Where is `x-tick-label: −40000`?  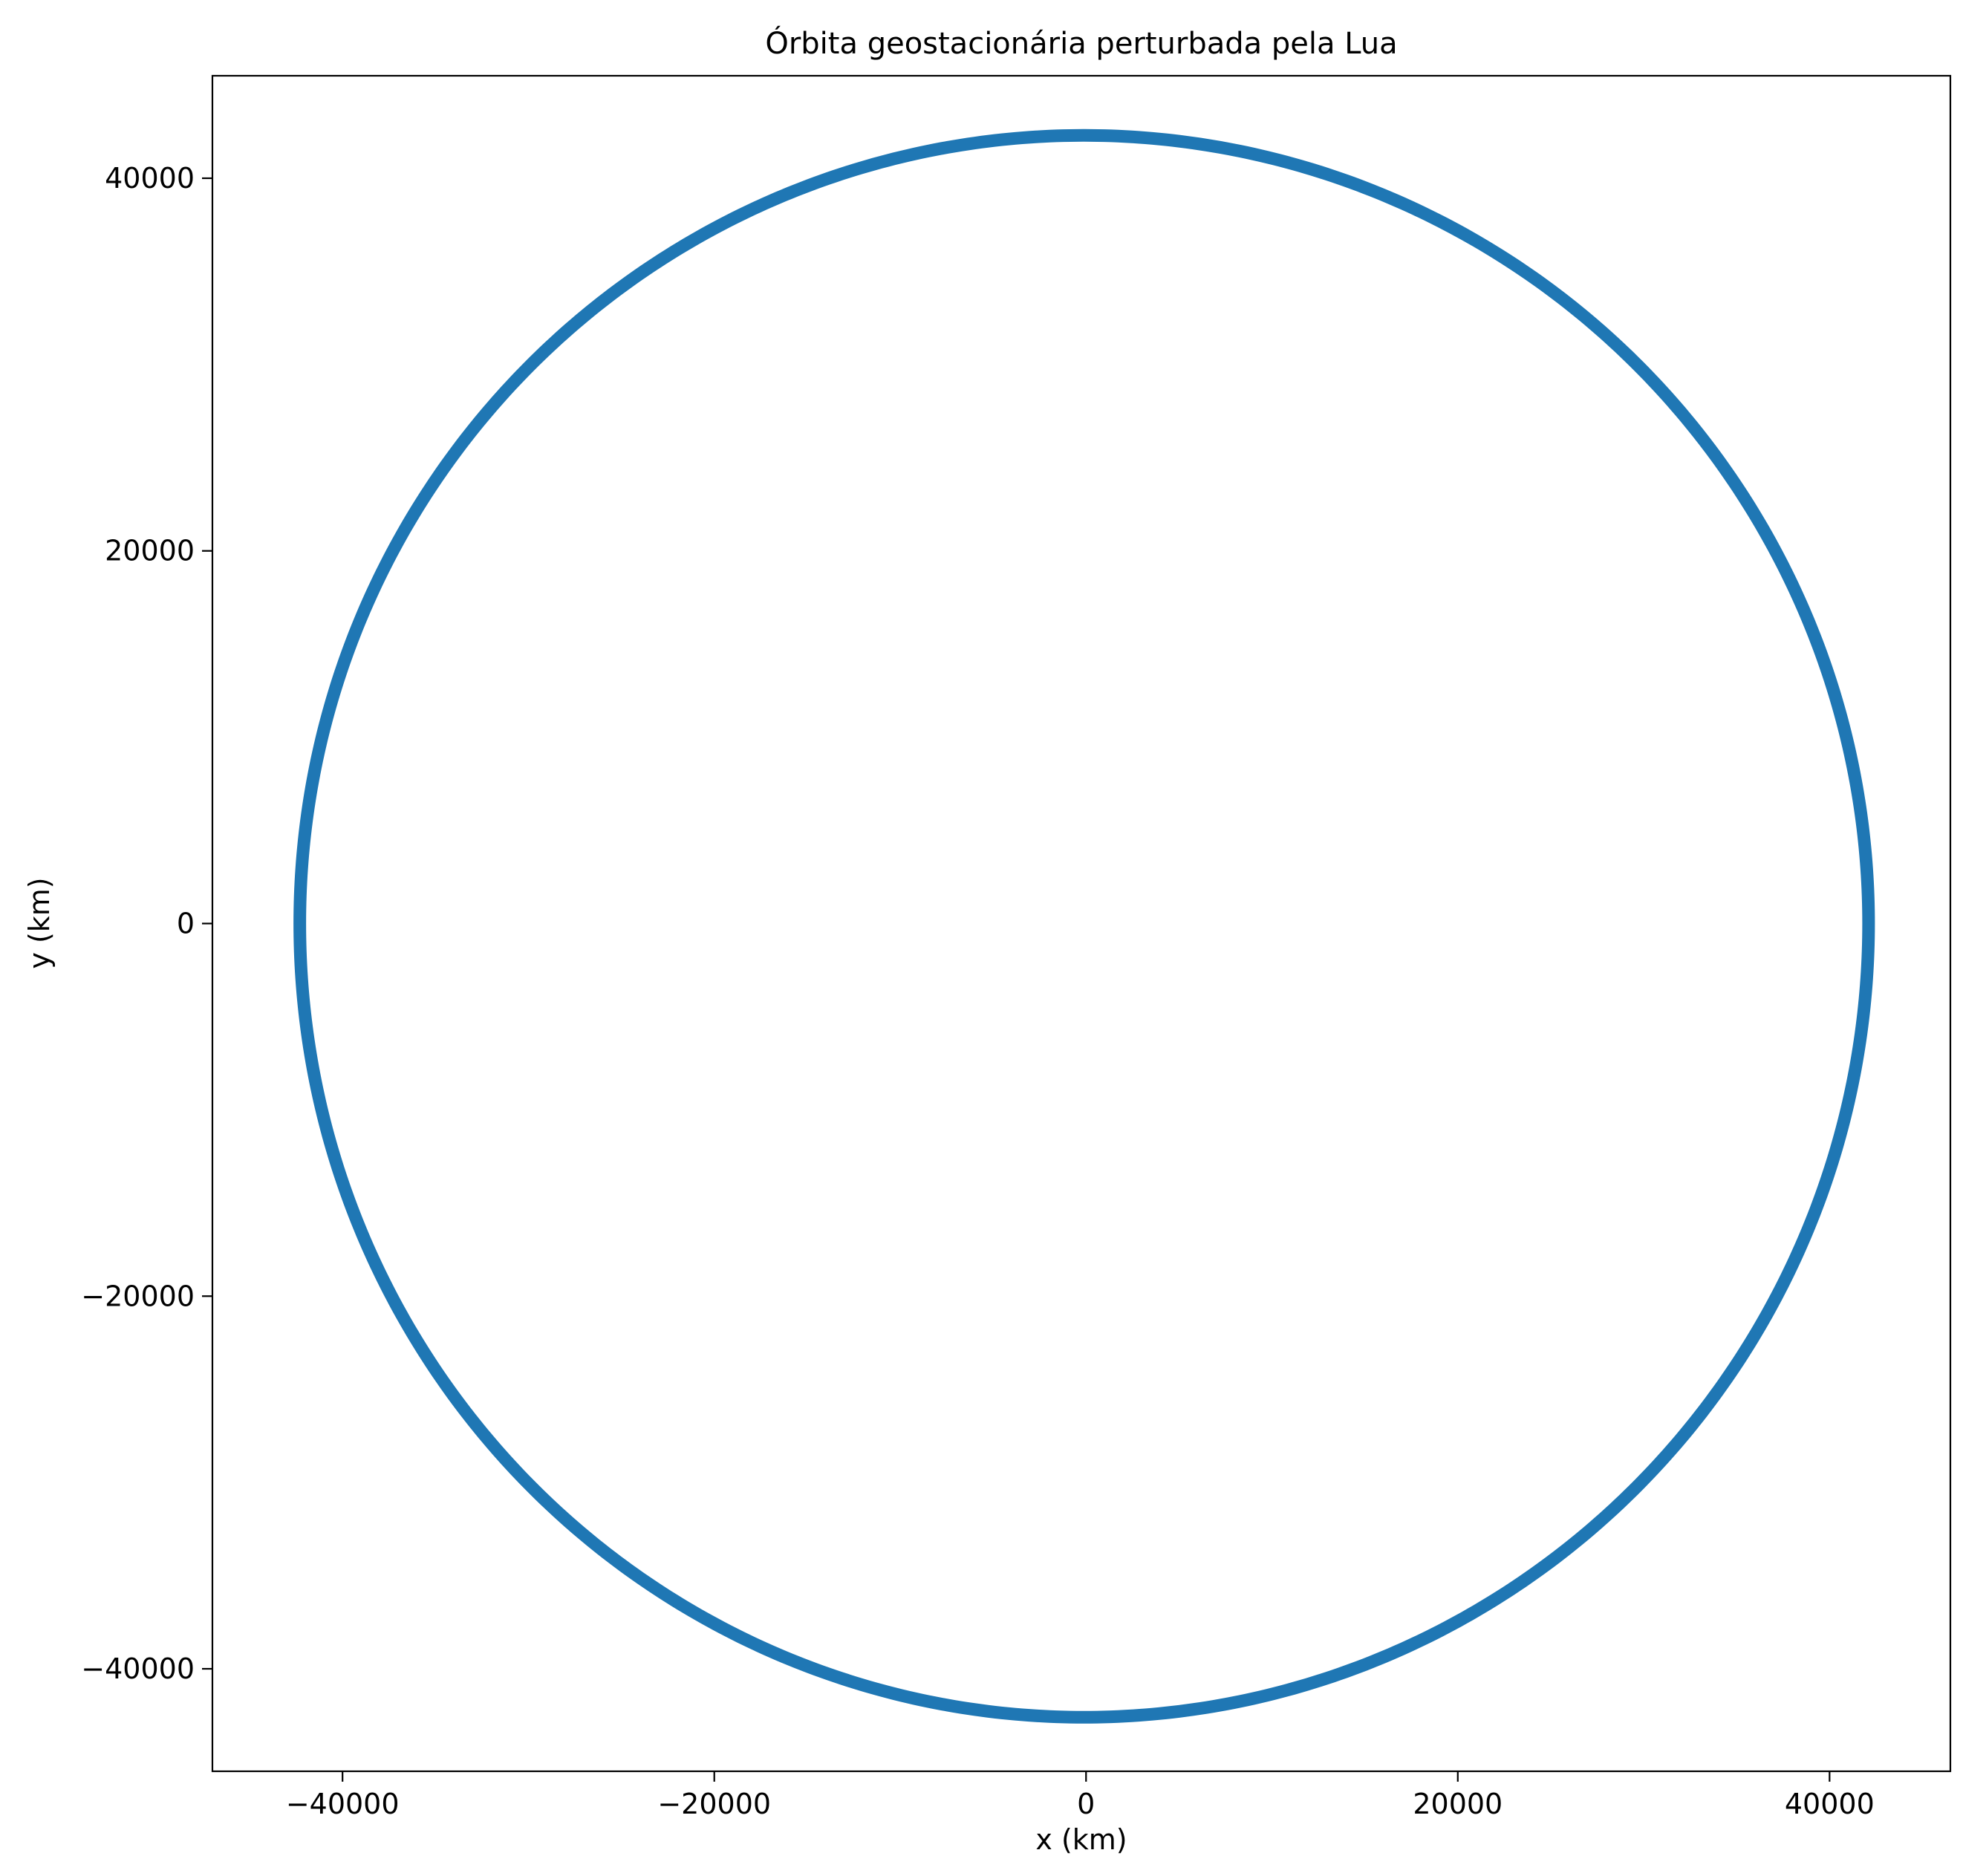 x-tick-label: −40000 is located at coordinates (343, 1804).